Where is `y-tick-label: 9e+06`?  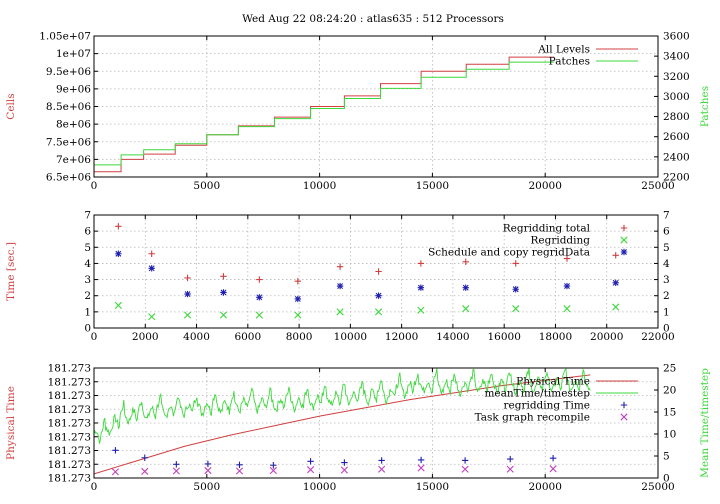 y-tick-label: 9e+06 is located at coordinates (73, 89).